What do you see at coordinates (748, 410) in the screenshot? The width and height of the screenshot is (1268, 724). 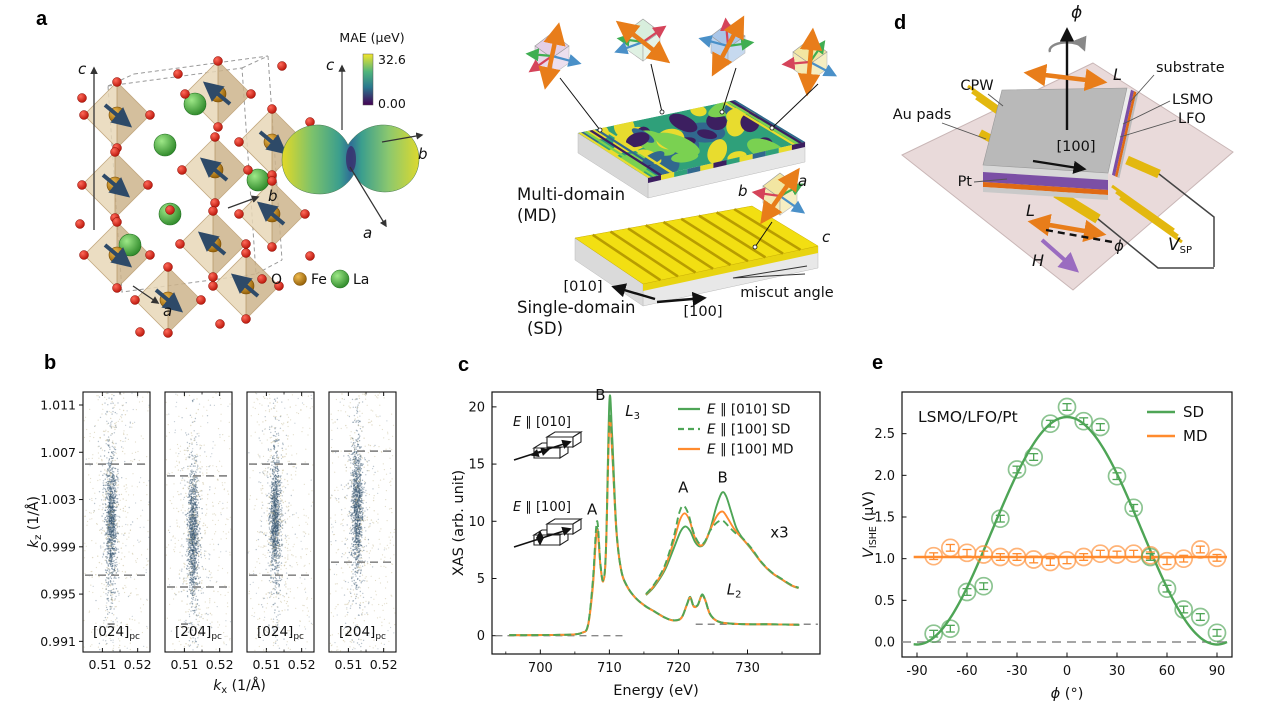 I see `legend-label: E ∥ [010] SD` at bounding box center [748, 410].